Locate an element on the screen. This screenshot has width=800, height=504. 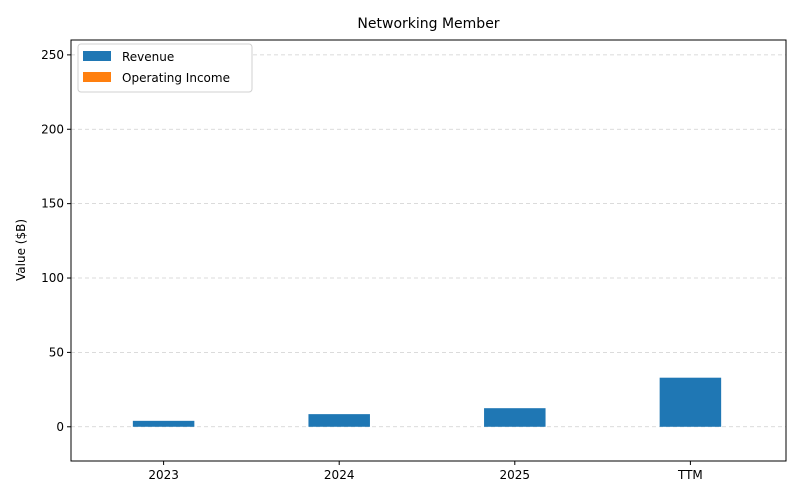
x-axis-ticks: 2023 2024 2025 TTM is located at coordinates (425, 471).